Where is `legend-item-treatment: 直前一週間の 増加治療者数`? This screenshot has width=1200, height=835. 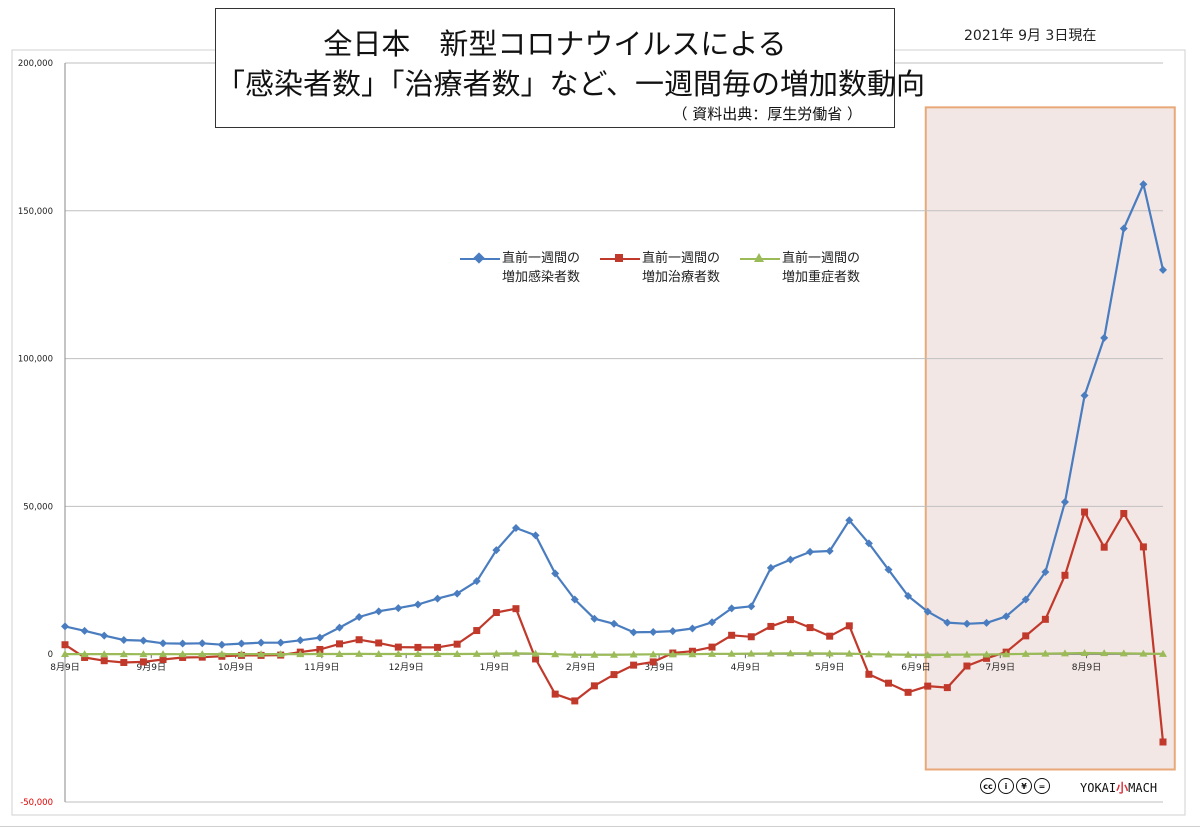
legend-item-treatment: 直前一週間の 増加治療者数 is located at coordinates (660, 269).